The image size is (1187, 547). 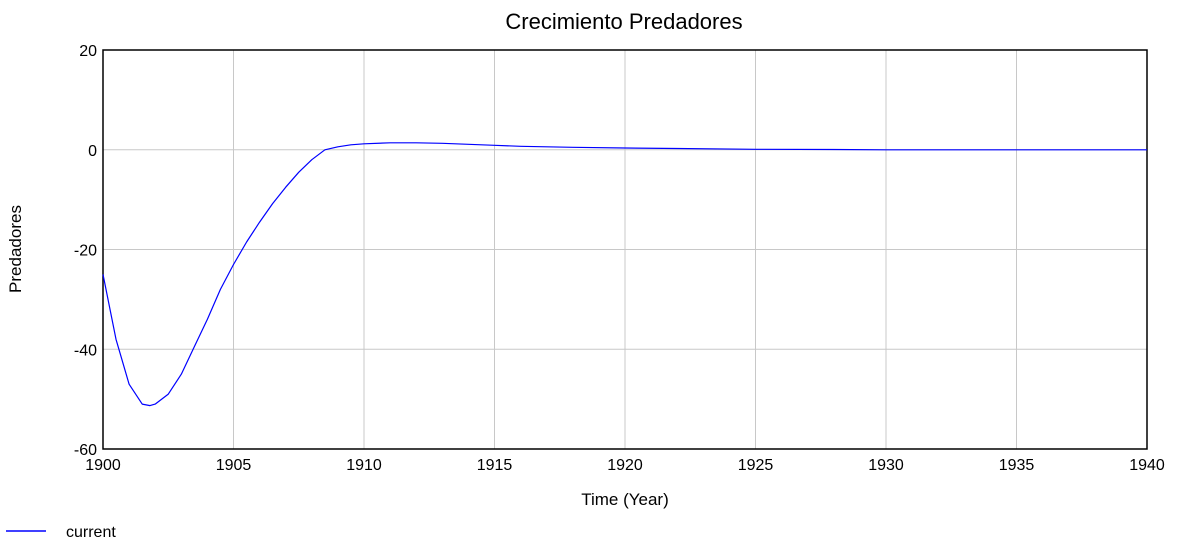 I want to click on y-axis-label: Predadores, so click(x=15, y=249).